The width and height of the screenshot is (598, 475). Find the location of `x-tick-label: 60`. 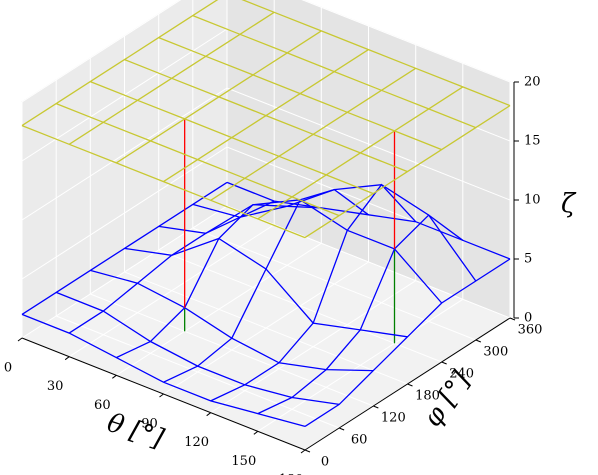

x-tick-label: 60 is located at coordinates (102, 405).